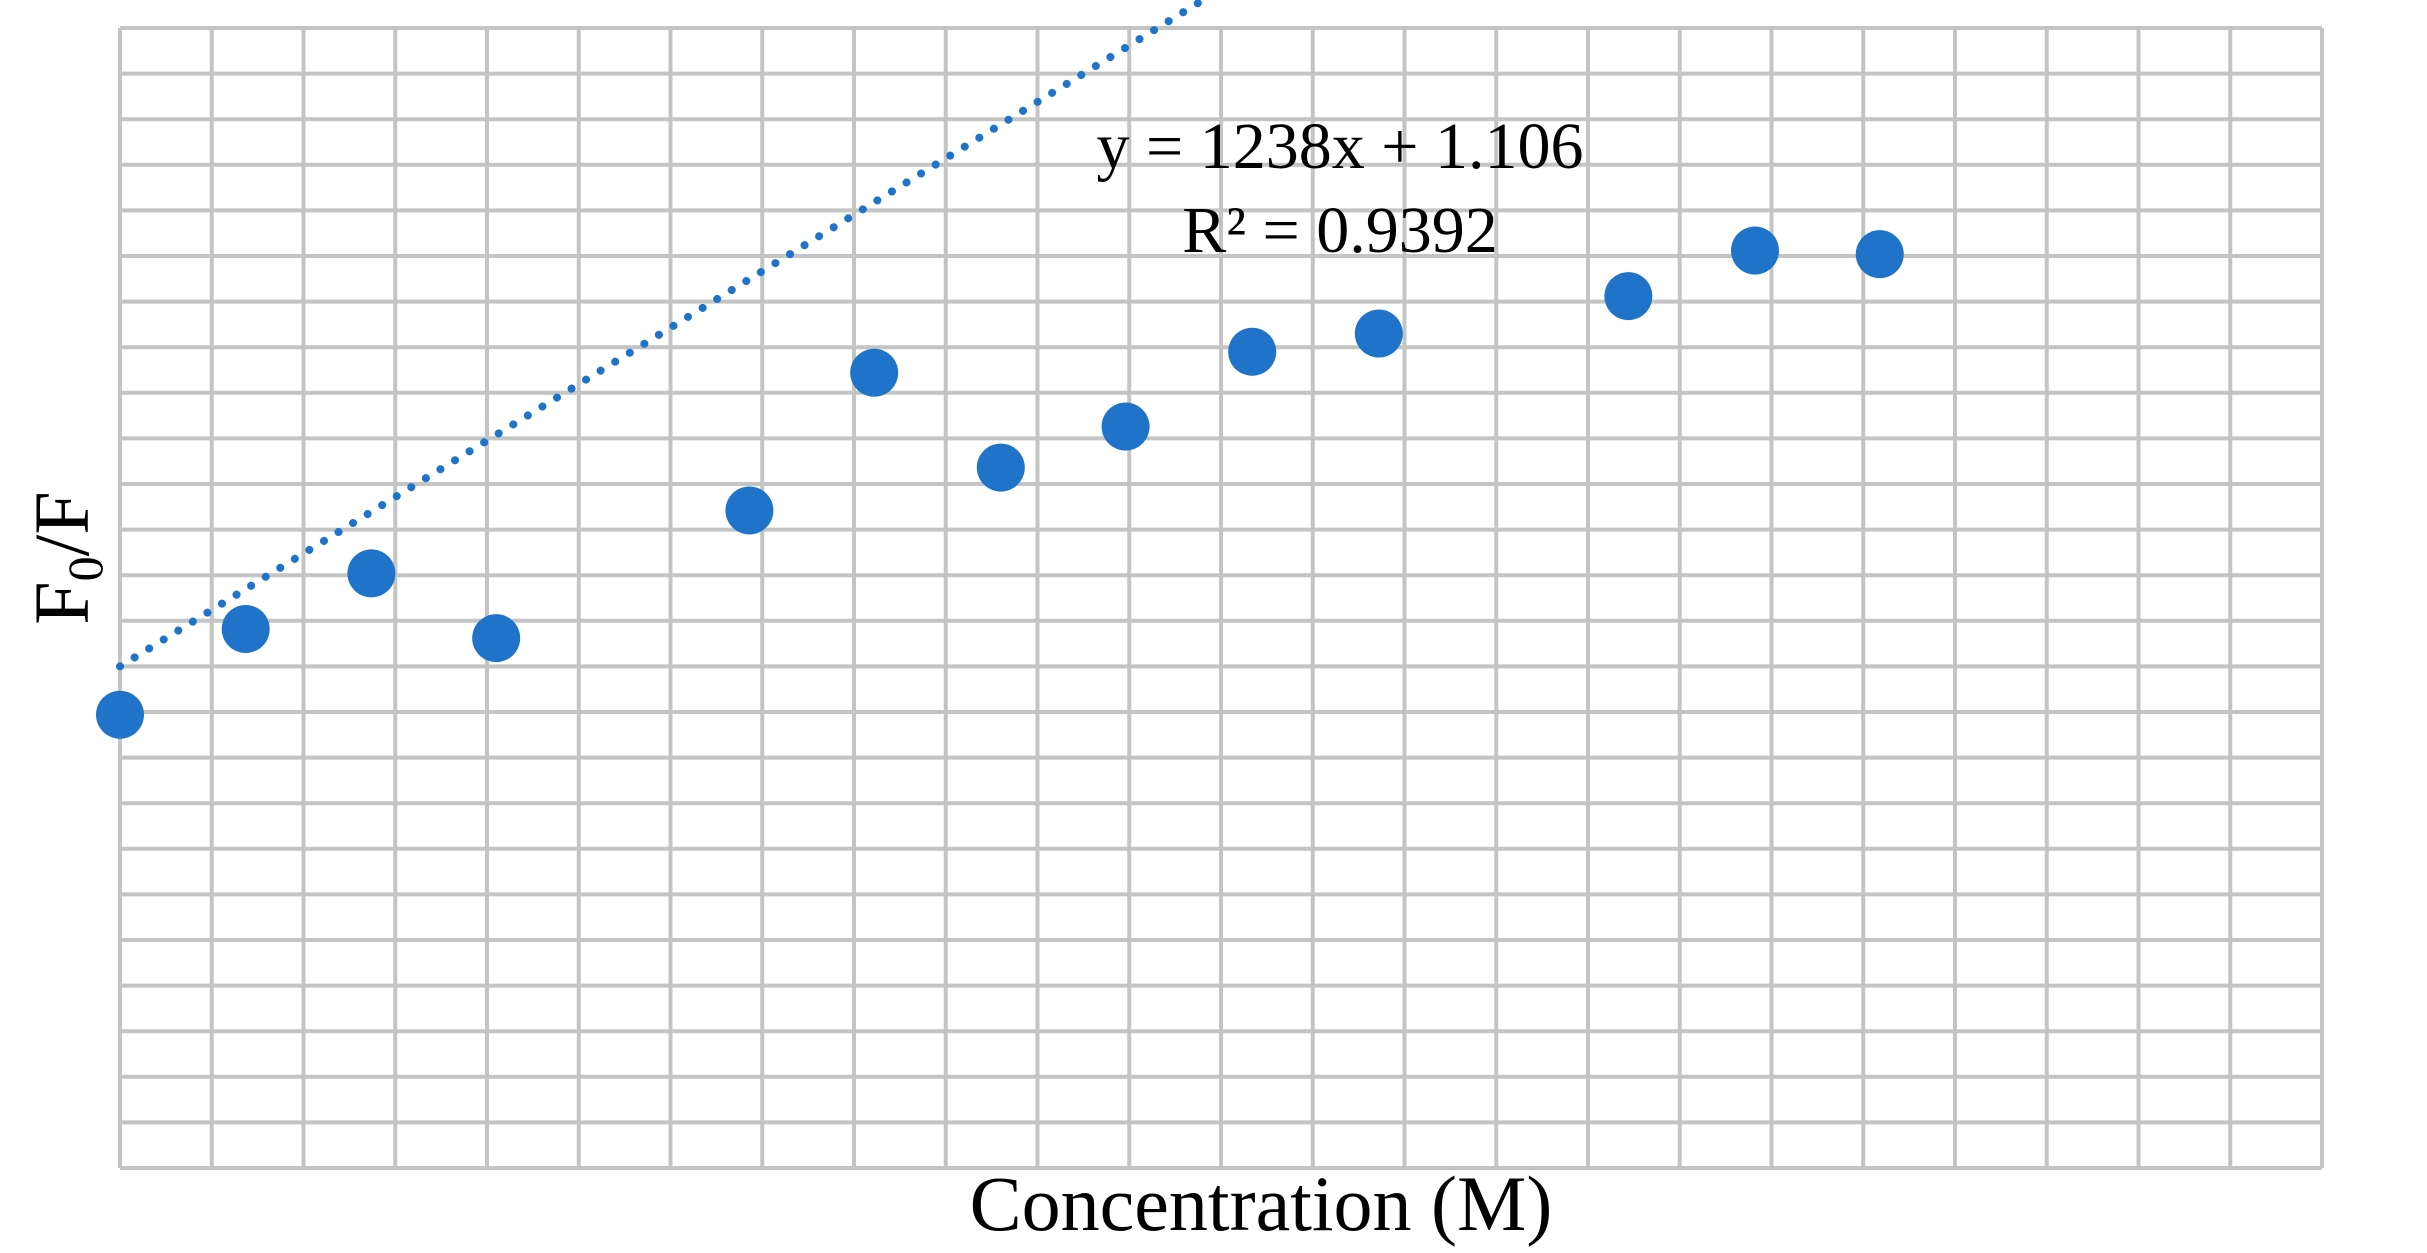 Image resolution: width=2427 pixels, height=1253 pixels. I want to click on y-axis-title-base: F, so click(61, 602).